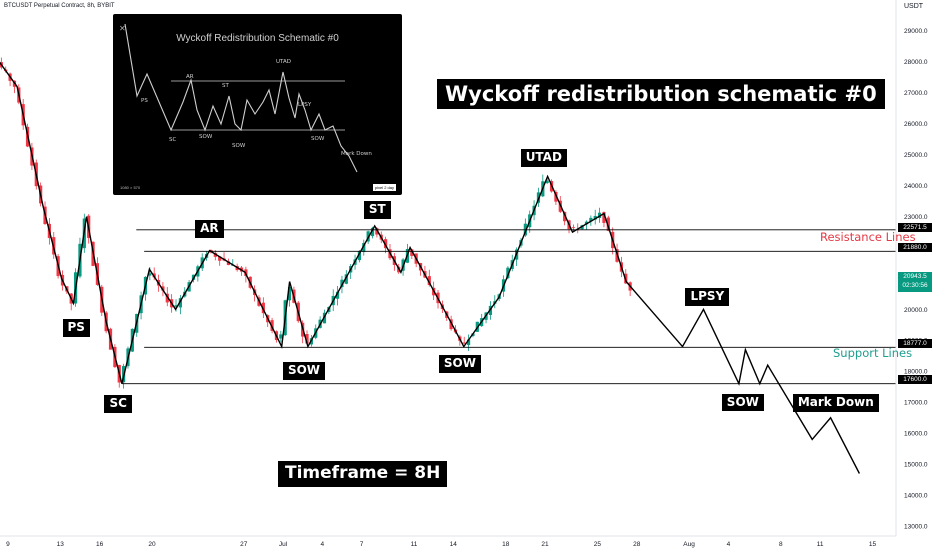  Describe the element at coordinates (190, 77) in the screenshot. I see `svg-text: AR` at that location.